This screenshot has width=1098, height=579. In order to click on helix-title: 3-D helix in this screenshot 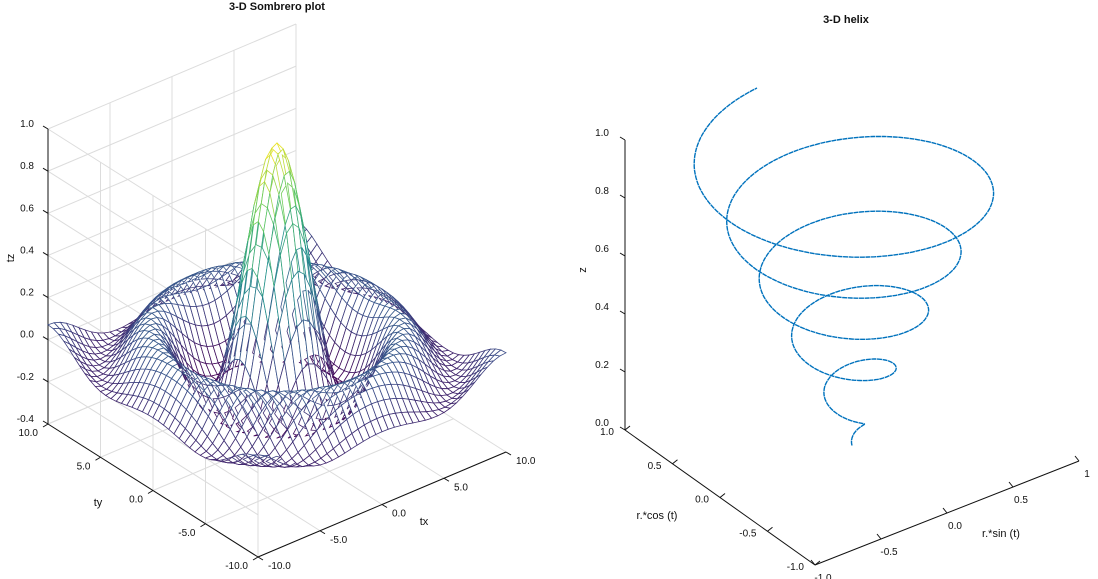, I will do `click(846, 20)`.